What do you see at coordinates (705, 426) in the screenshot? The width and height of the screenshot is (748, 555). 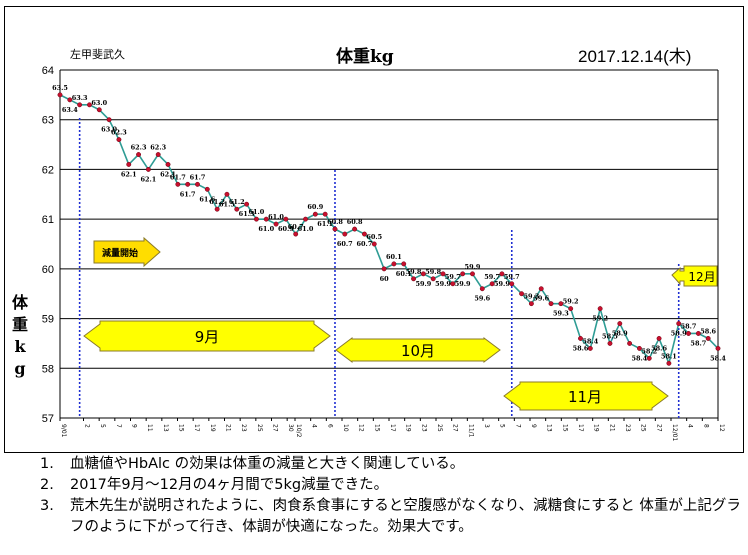 I see `x-tick-label: 8` at bounding box center [705, 426].